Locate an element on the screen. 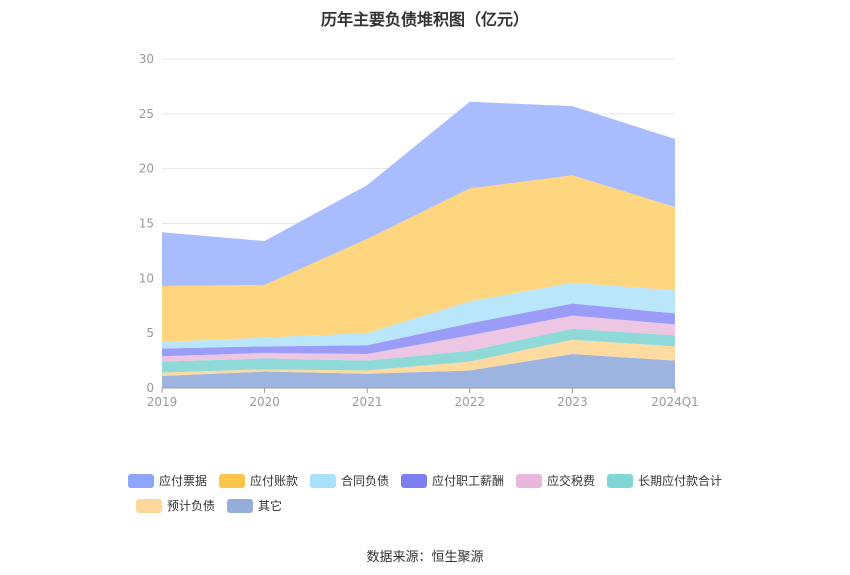 Image resolution: width=850 pixels, height=575 pixels. legend-item: 合同负债 is located at coordinates (349, 480).